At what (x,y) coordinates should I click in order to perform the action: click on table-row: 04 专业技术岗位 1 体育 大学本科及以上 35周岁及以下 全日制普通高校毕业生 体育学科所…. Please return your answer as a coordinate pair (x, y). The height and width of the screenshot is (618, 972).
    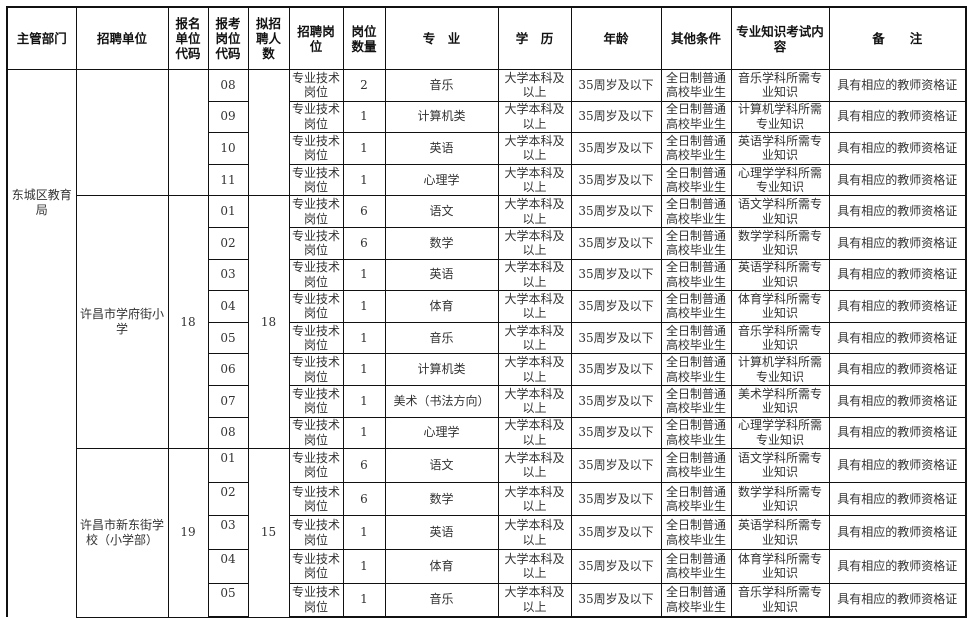
    Looking at the image, I should click on (487, 306).